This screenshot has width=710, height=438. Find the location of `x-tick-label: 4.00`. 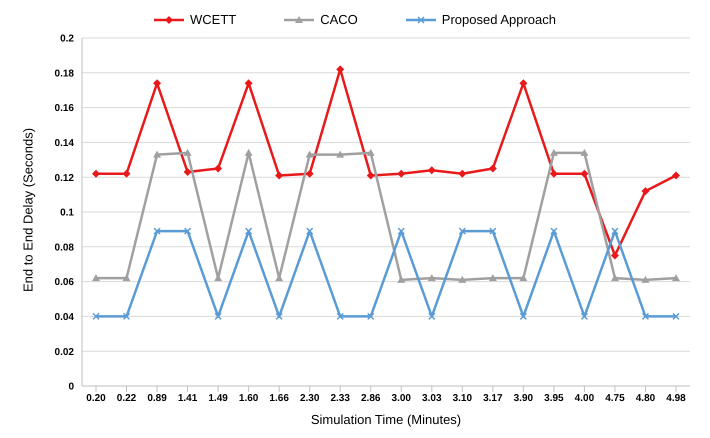

x-tick-label: 4.00 is located at coordinates (584, 398).